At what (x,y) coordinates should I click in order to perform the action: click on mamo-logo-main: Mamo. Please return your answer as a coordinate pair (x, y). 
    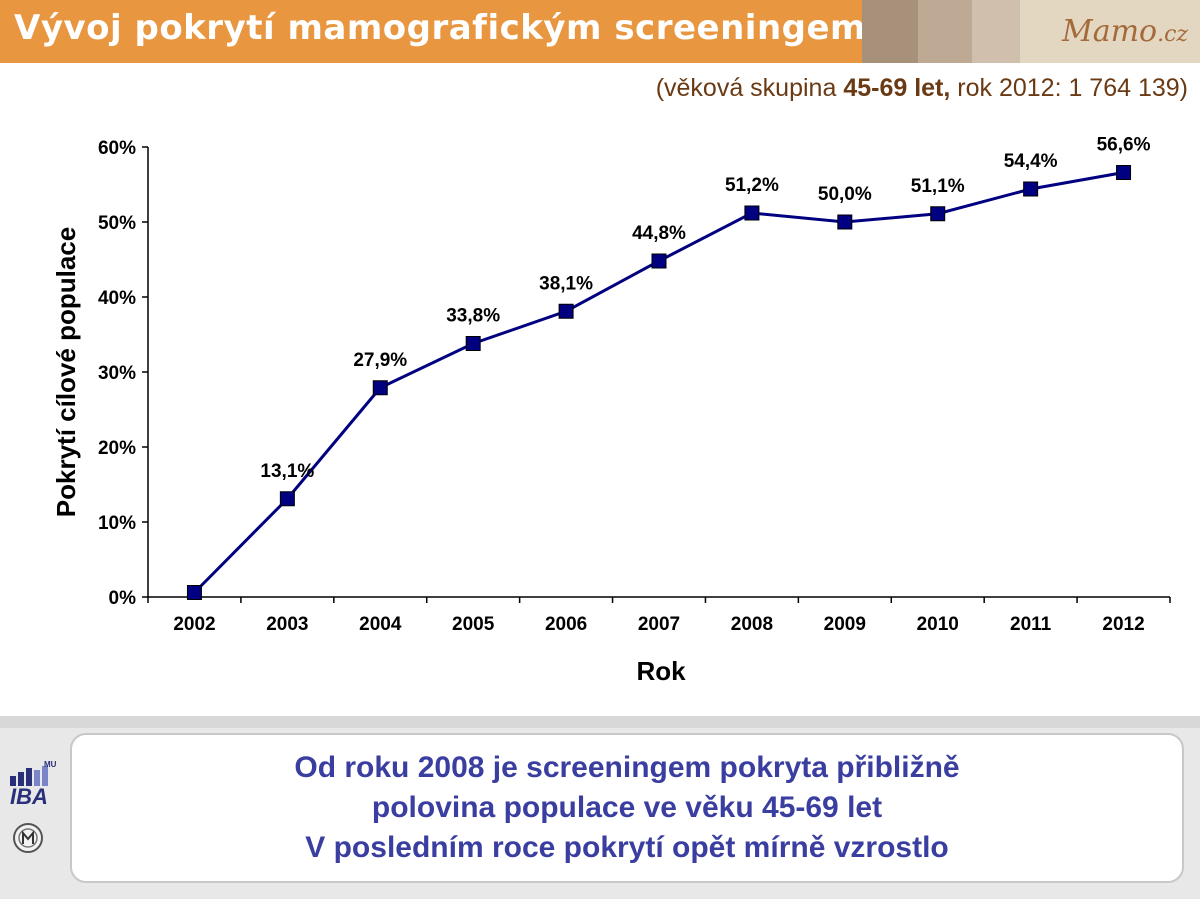
    Looking at the image, I should click on (1110, 31).